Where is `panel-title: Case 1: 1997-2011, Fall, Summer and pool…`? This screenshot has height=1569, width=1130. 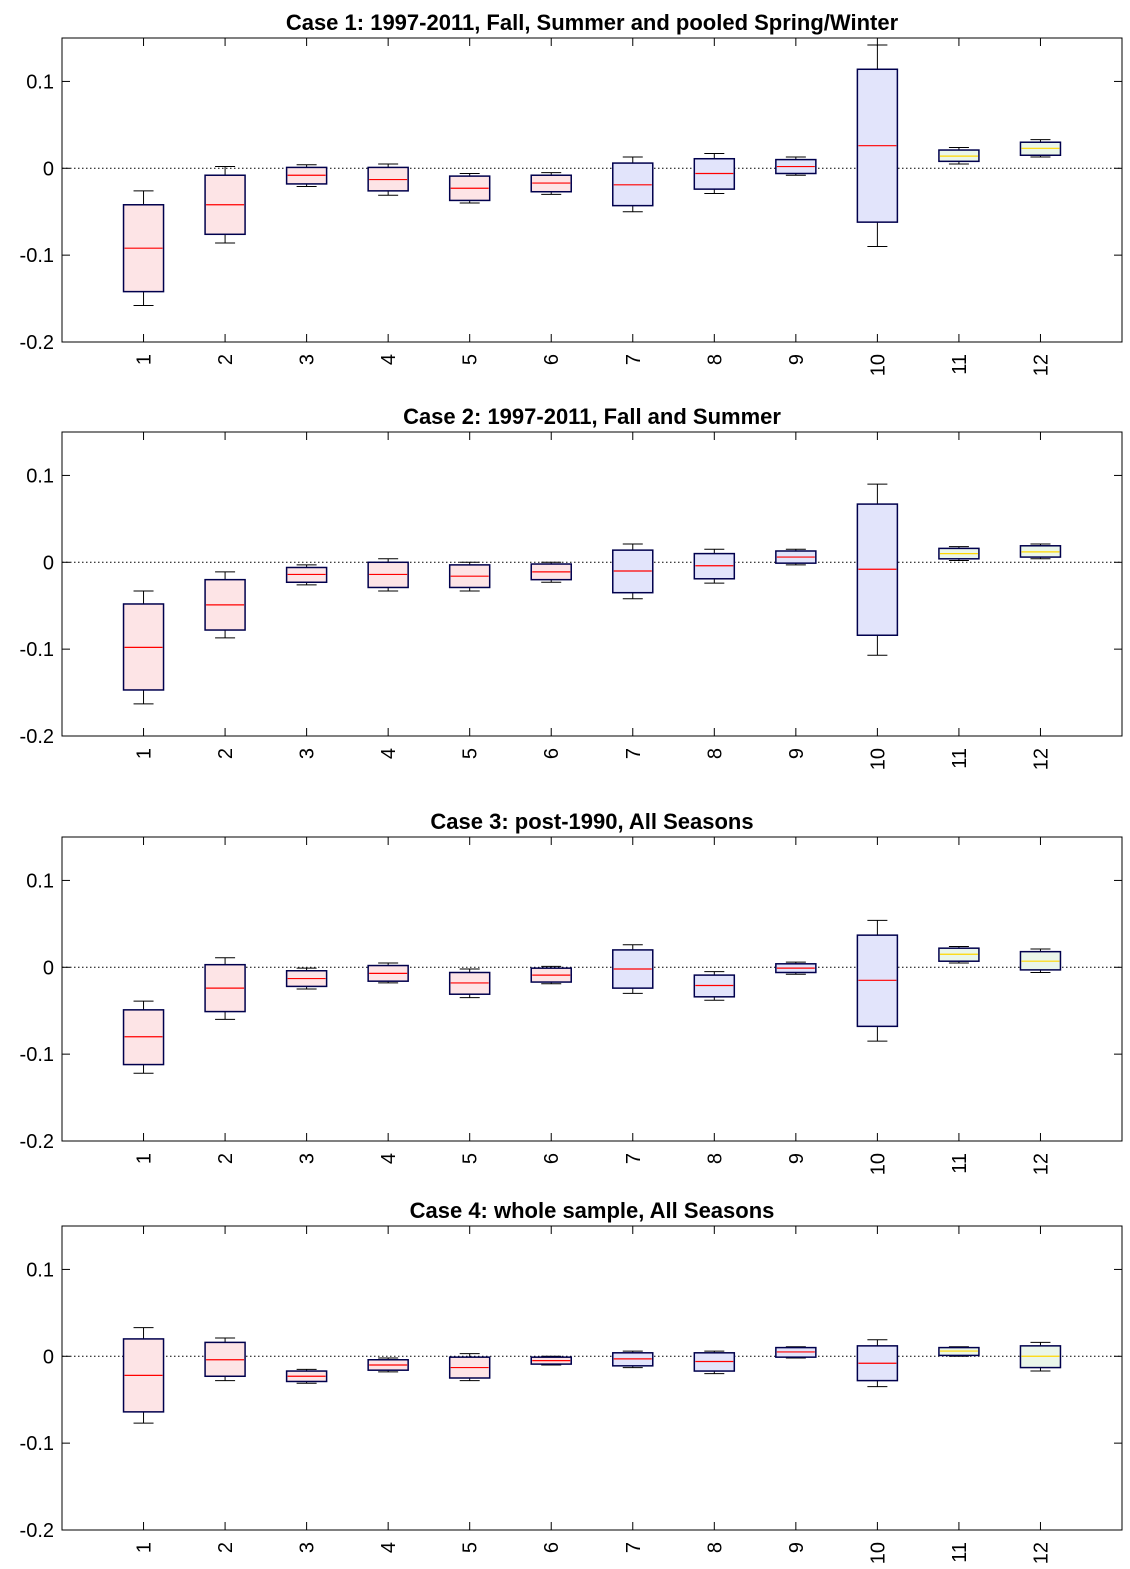 panel-title: Case 1: 1997-2011, Fall, Summer and pool… is located at coordinates (592, 22).